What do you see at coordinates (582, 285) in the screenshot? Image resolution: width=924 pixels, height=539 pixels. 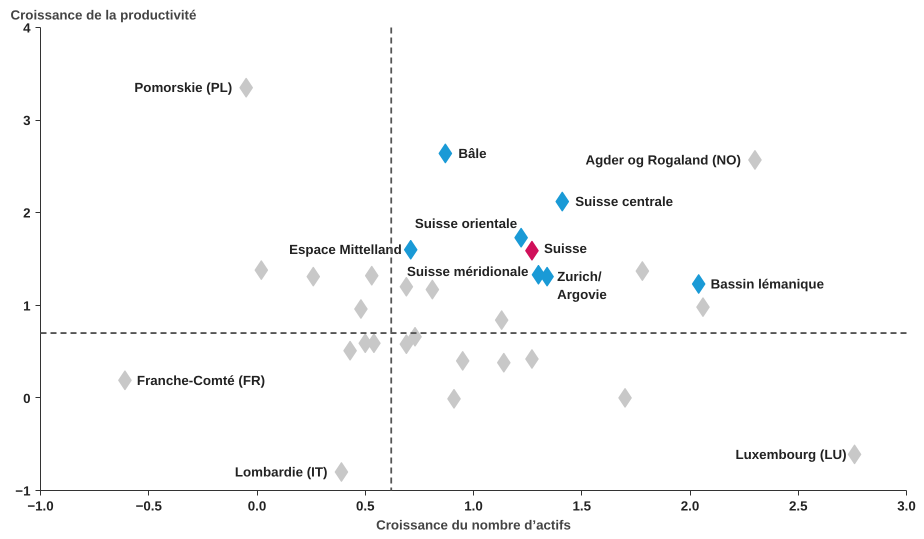 I see `annotation: Zurich/ Argovie` at bounding box center [582, 285].